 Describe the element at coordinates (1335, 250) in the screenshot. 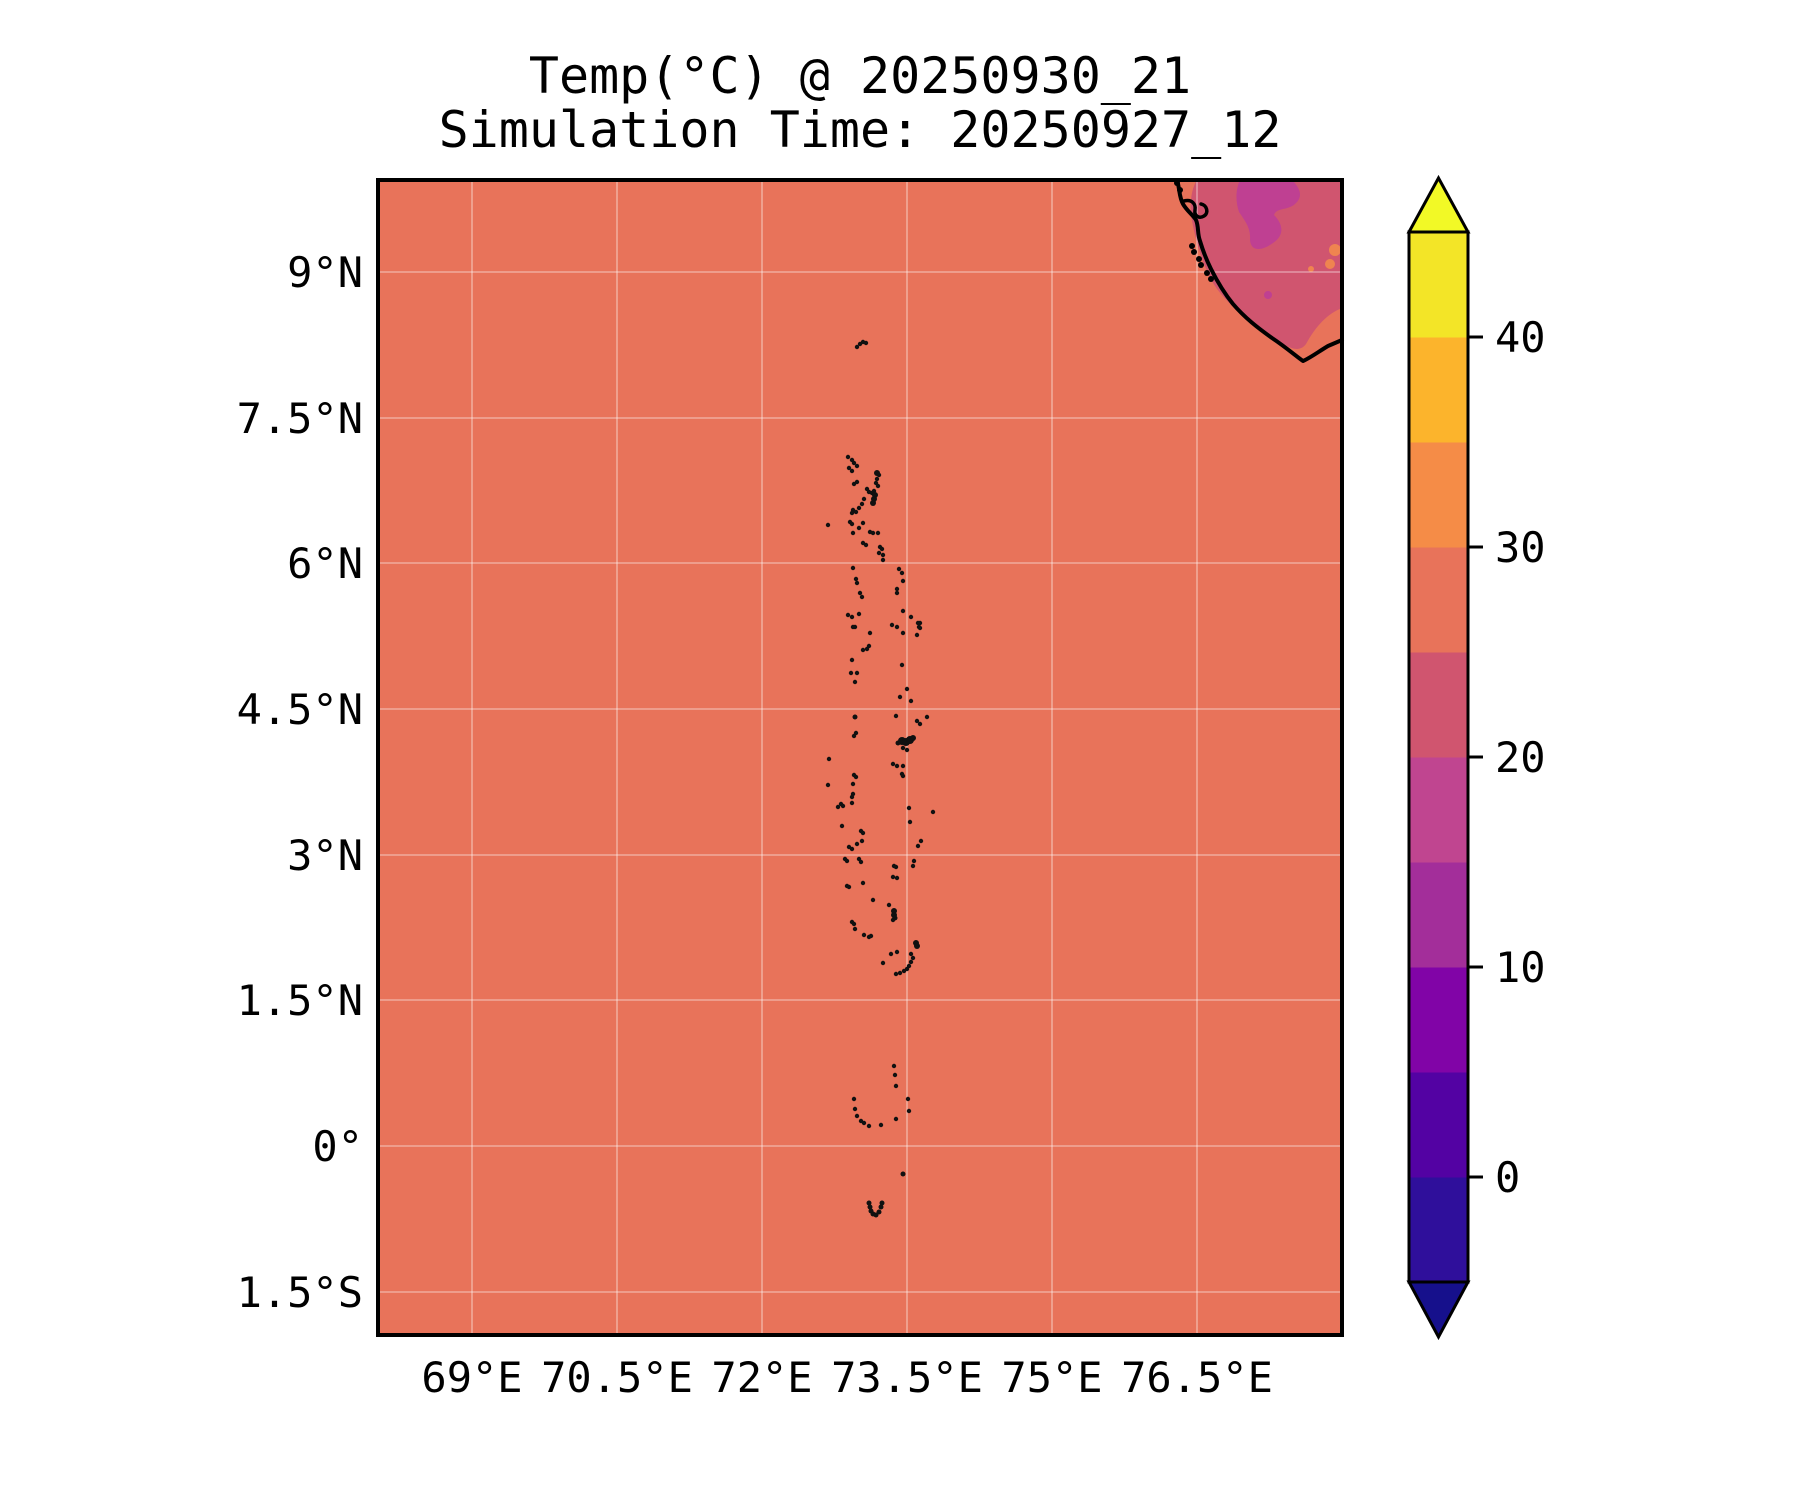

I see `warm-spot` at that location.